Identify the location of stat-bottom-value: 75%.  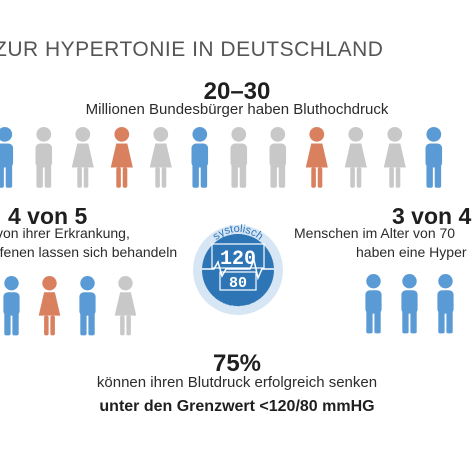
(237, 363).